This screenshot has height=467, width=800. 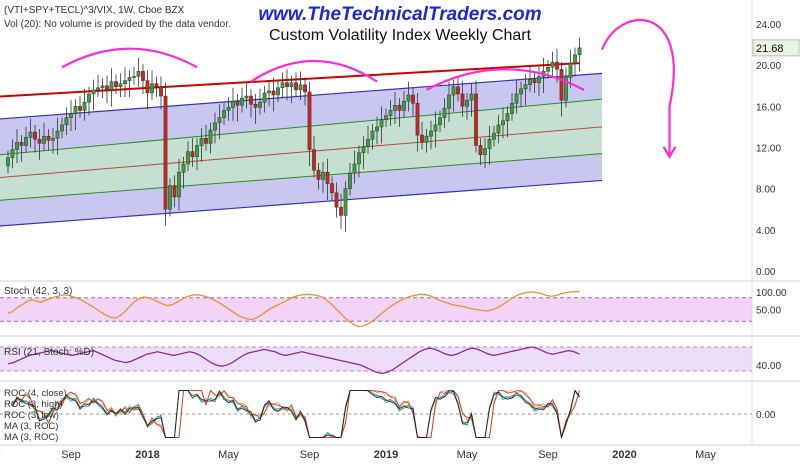 What do you see at coordinates (766, 415) in the screenshot?
I see `roc-tick-label: 0.00` at bounding box center [766, 415].